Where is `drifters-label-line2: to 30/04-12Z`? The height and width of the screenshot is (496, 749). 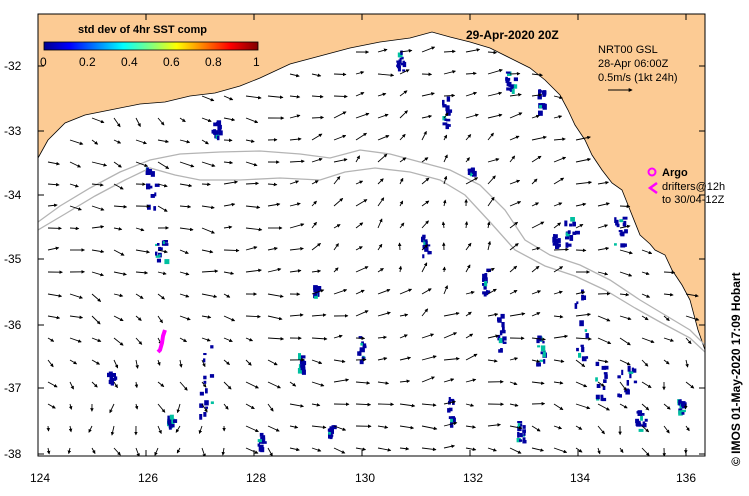
drifters-label-line2: to 30/04-12Z is located at coordinates (693, 200).